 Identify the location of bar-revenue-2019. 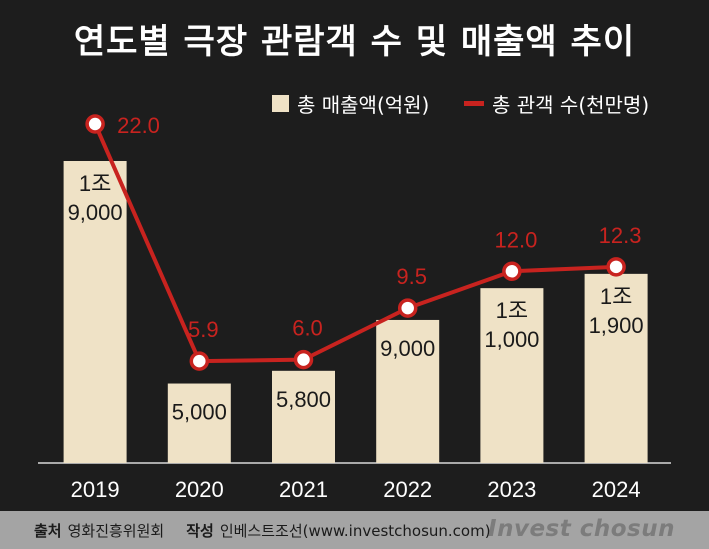
(95, 312).